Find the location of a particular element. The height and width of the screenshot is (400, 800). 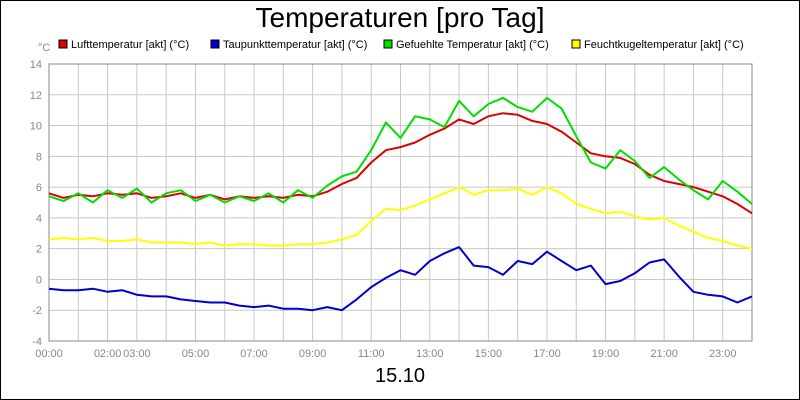

x-tick-label: 00:00 is located at coordinates (49, 354).